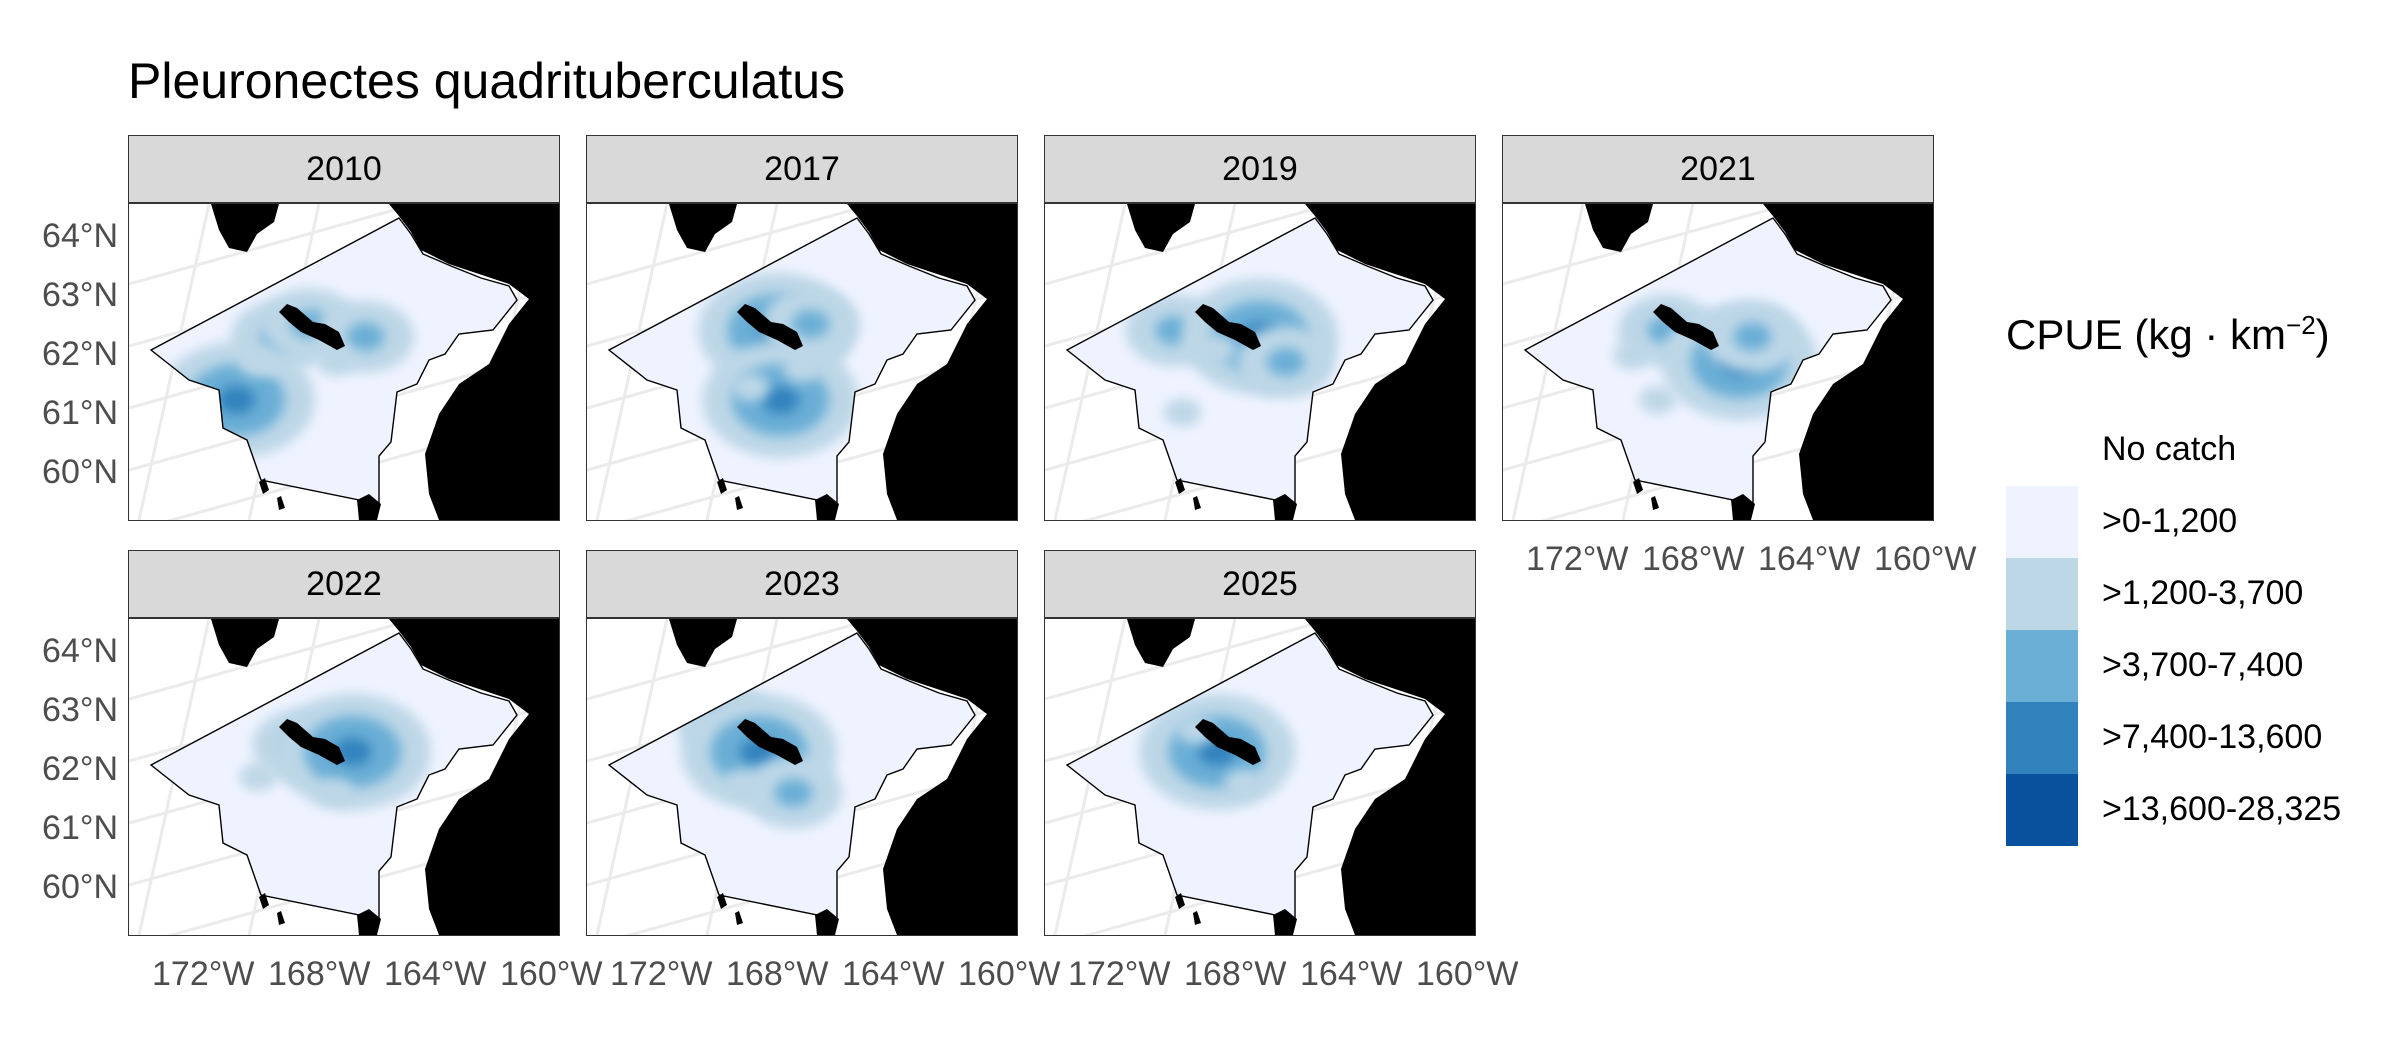 The width and height of the screenshot is (2400, 1050). Describe the element at coordinates (344, 169) in the screenshot. I see `facet-strip-label: 2010` at that location.